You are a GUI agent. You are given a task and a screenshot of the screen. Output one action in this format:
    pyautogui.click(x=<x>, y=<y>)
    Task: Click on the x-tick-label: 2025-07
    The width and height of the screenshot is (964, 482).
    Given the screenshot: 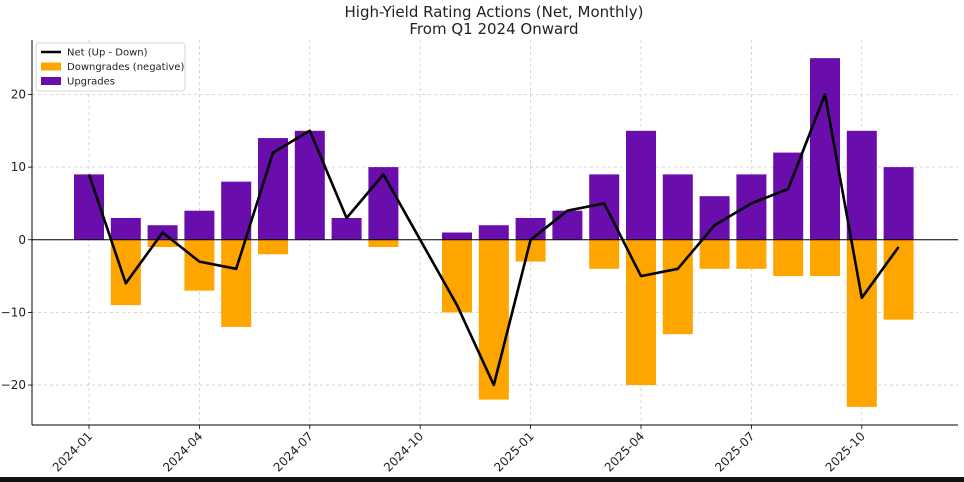 What is the action you would take?
    pyautogui.click(x=734, y=451)
    